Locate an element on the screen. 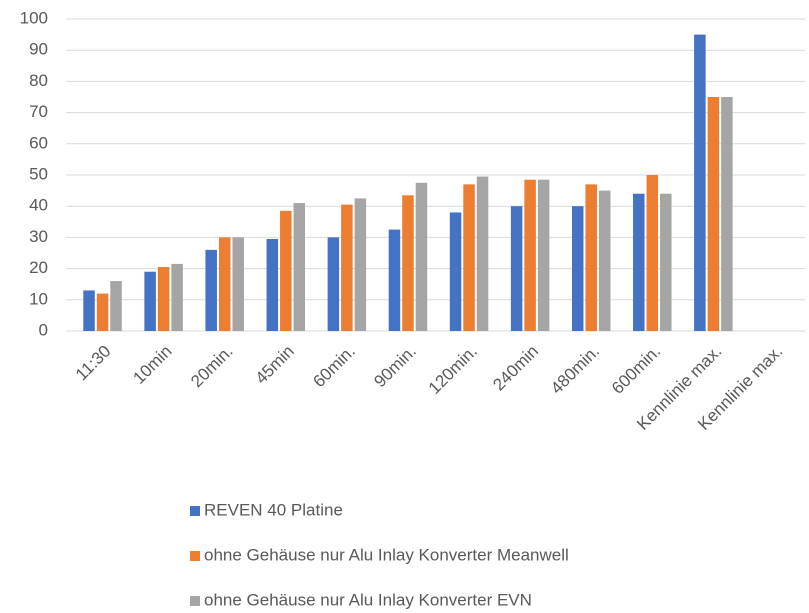 The width and height of the screenshot is (809, 613). x-tick-label: 45min is located at coordinates (275, 365).